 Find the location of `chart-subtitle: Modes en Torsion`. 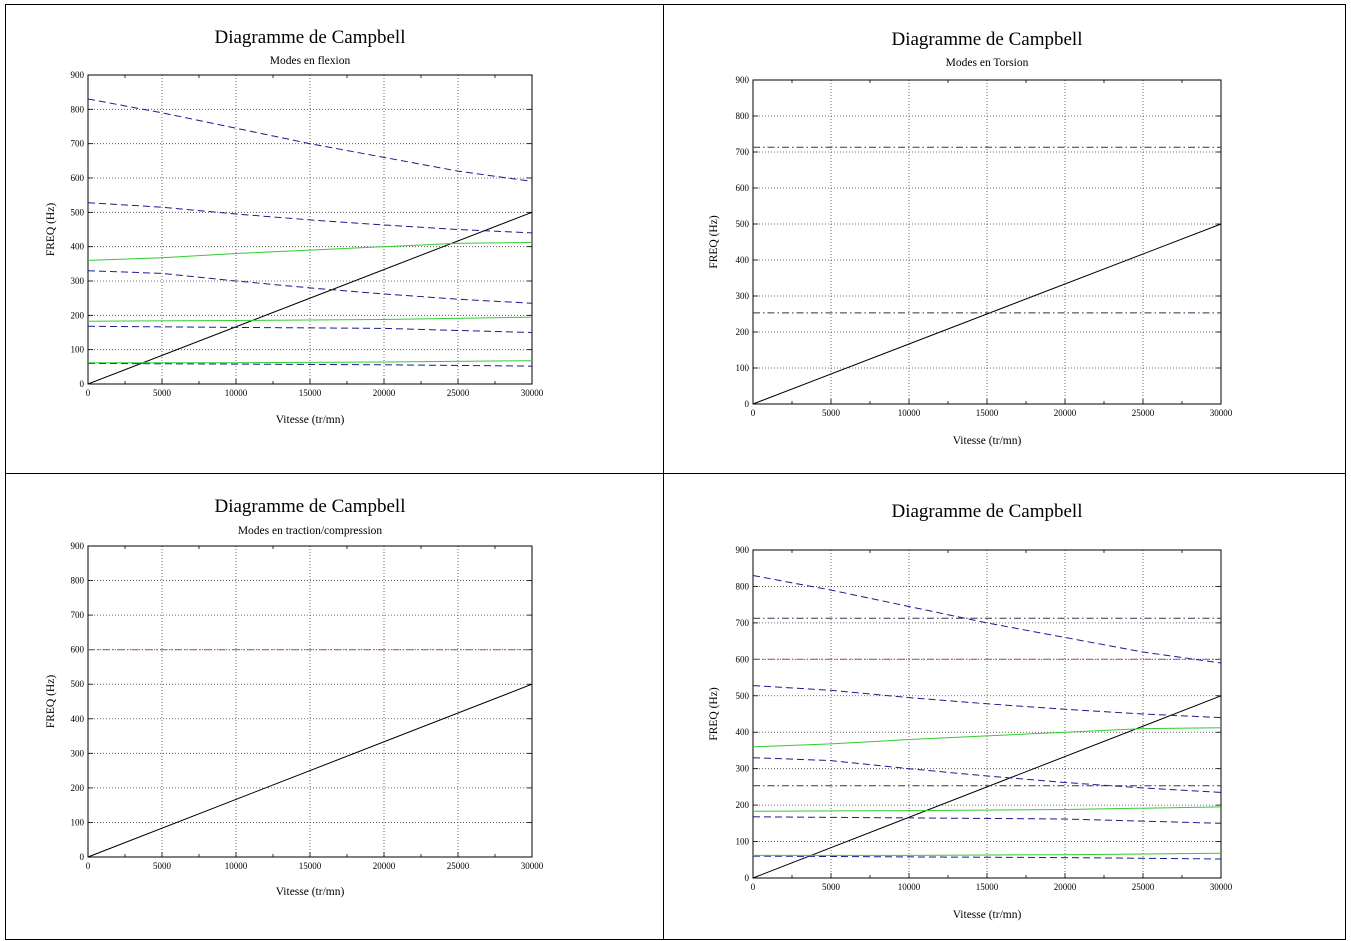

chart-subtitle: Modes en Torsion is located at coordinates (987, 63).